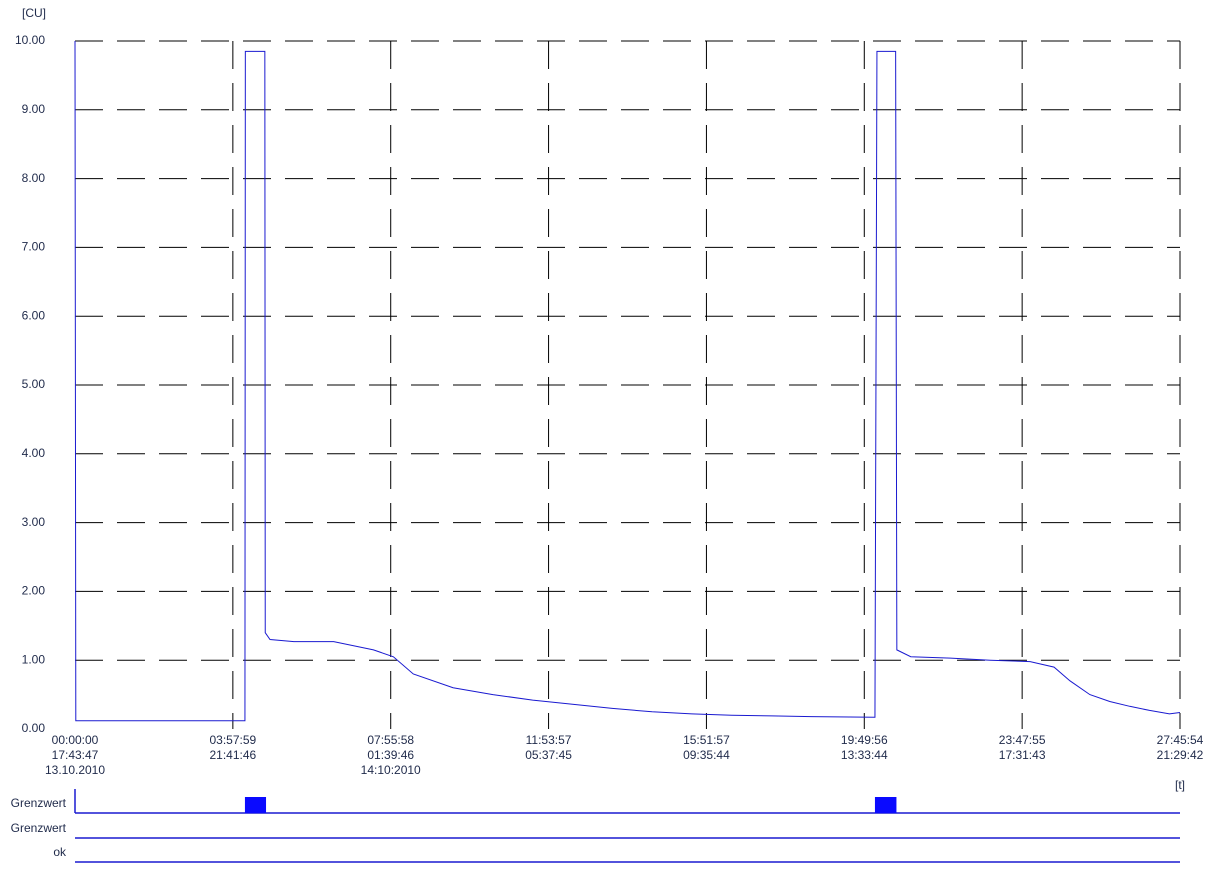 This screenshot has width=1226, height=872. I want to click on y-tick-label: 4.00, so click(34, 453).